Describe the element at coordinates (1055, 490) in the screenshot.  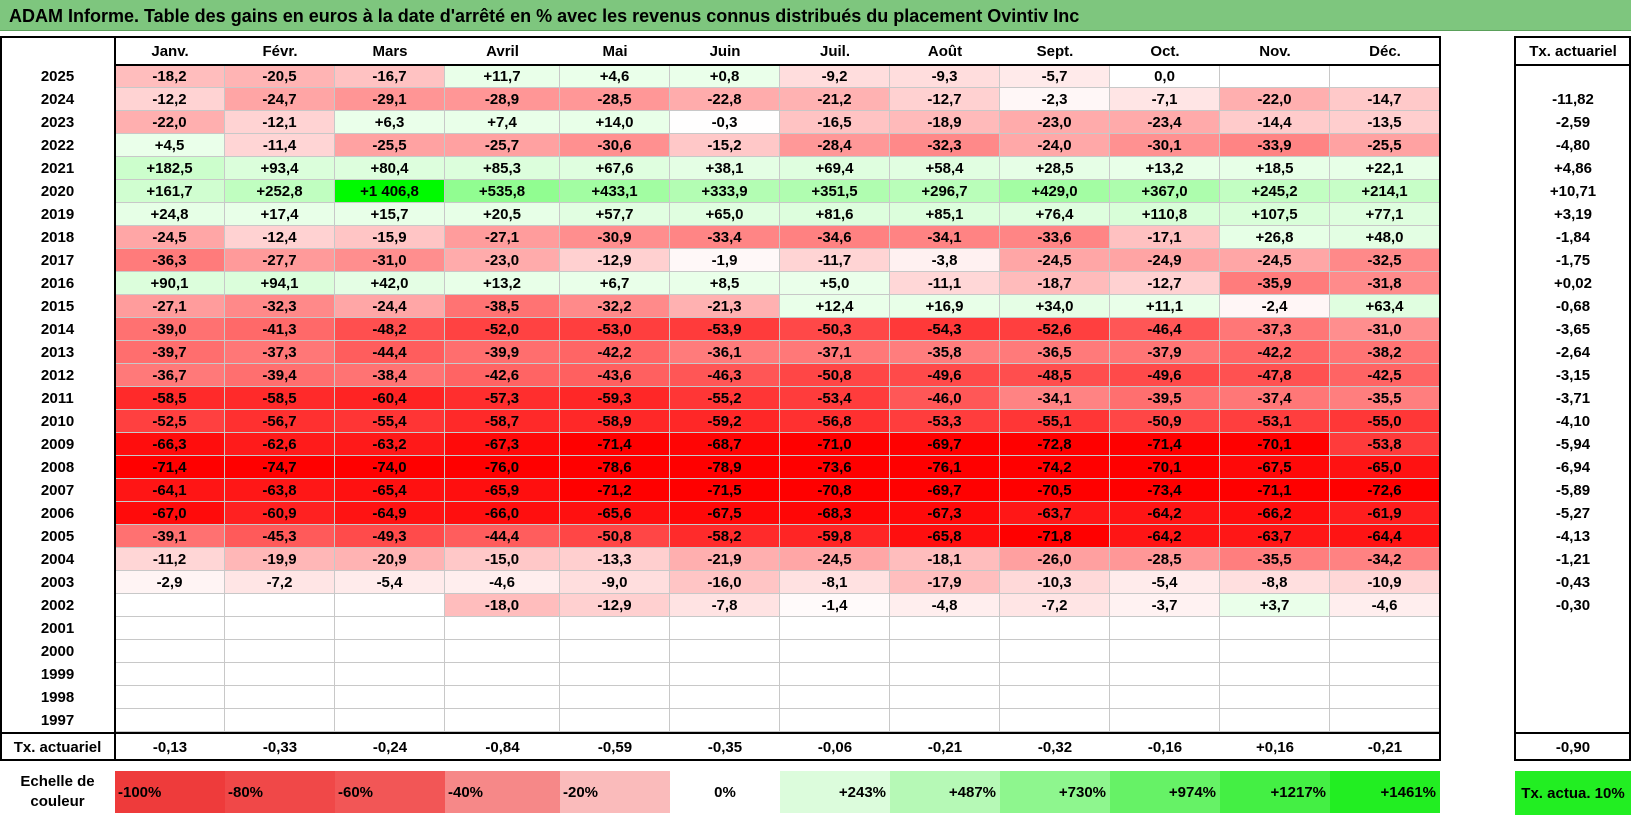
I see `table-cell: -70,5` at that location.